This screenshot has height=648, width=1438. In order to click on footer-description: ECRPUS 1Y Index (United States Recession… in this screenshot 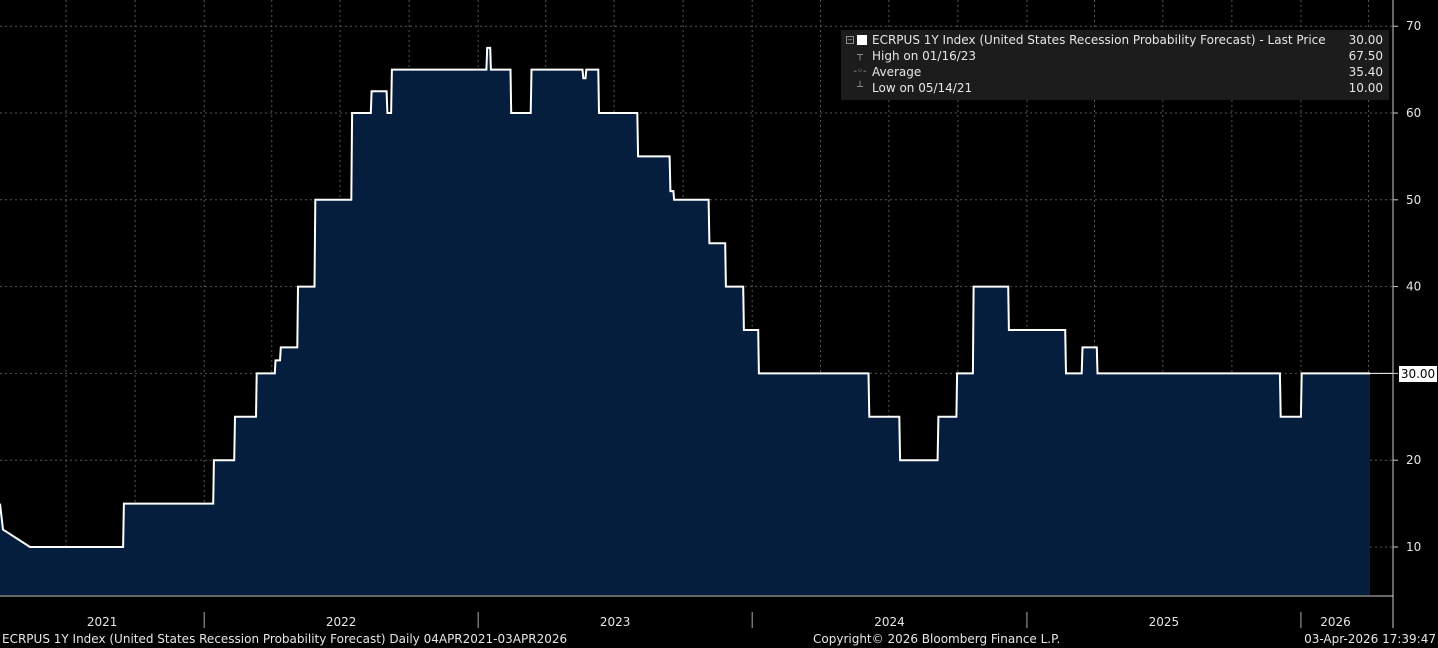, I will do `click(285, 639)`.